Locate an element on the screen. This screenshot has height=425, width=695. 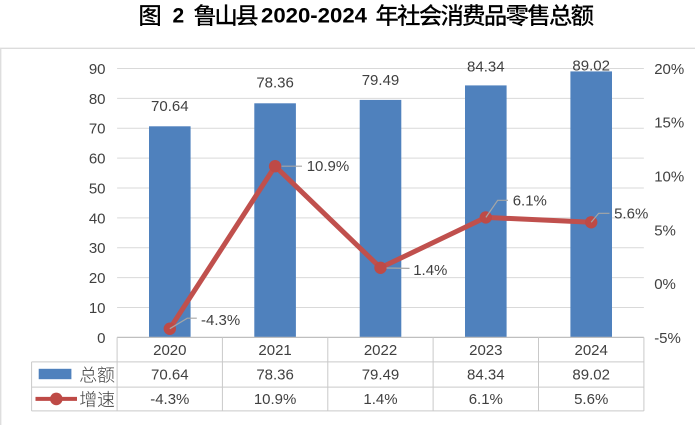
svg-text: 60 is located at coordinates (97, 159).